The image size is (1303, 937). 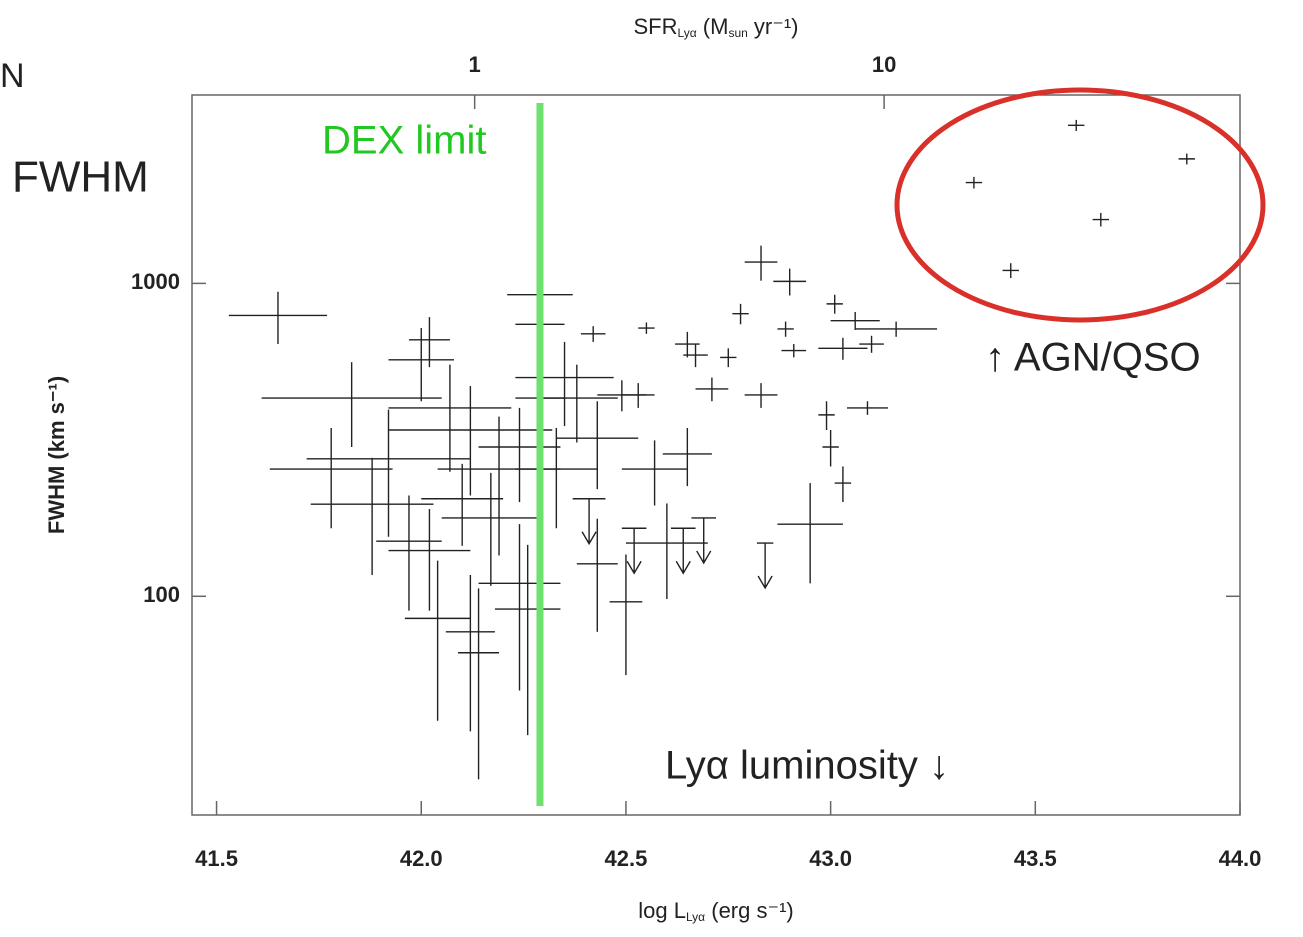 I want to click on label-part: SFR, so click(x=656, y=26).